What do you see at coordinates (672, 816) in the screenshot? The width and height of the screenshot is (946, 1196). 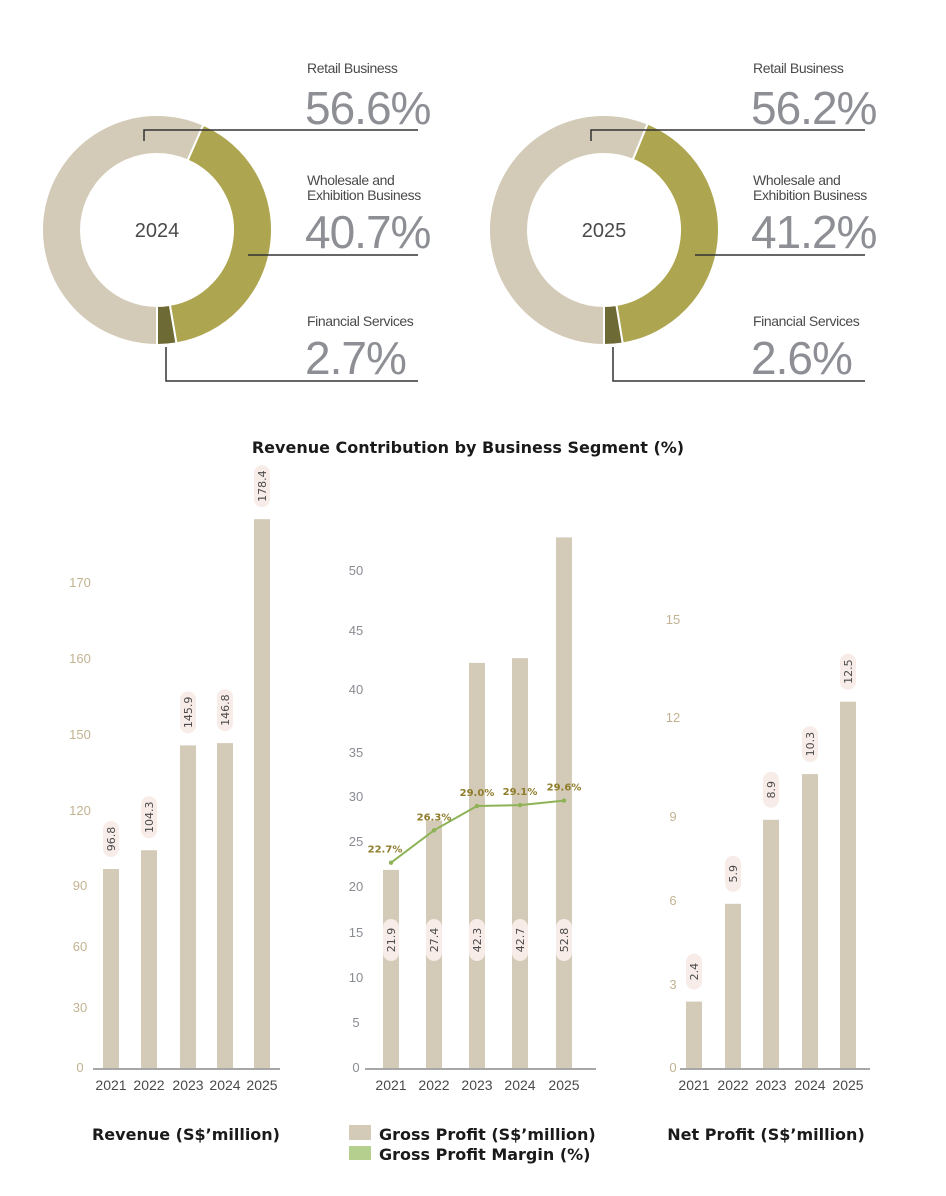 I see `y-tick-label: 9` at bounding box center [672, 816].